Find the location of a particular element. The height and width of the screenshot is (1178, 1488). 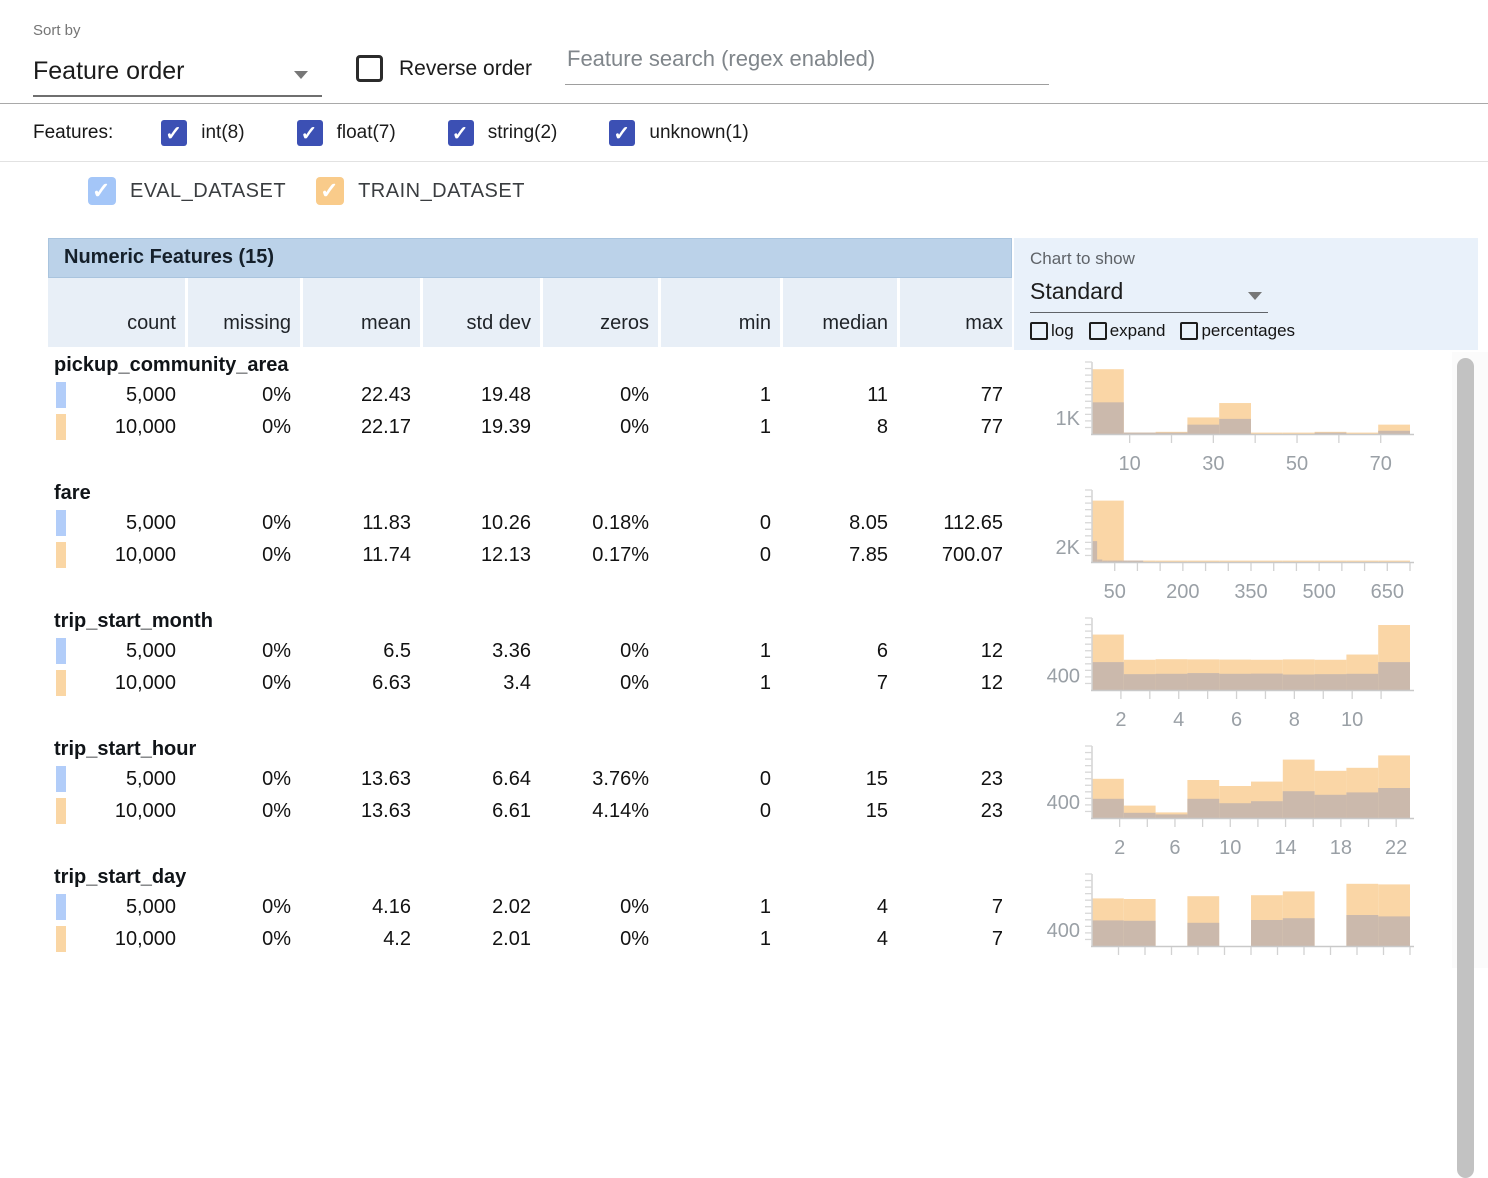

reverse-order-control: Reverse order is located at coordinates (444, 68).